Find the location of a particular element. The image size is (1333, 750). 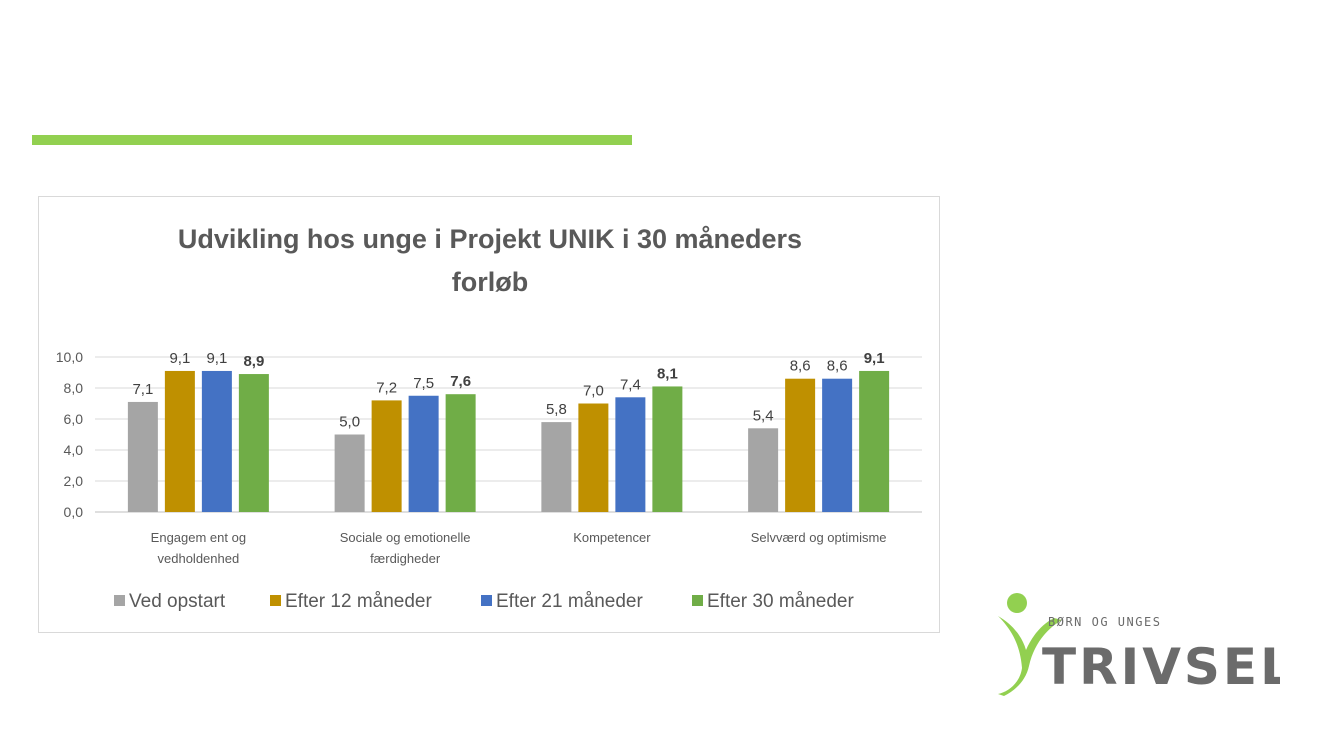

logo-top-text: BØRN OG UNGES is located at coordinates (1104, 622).